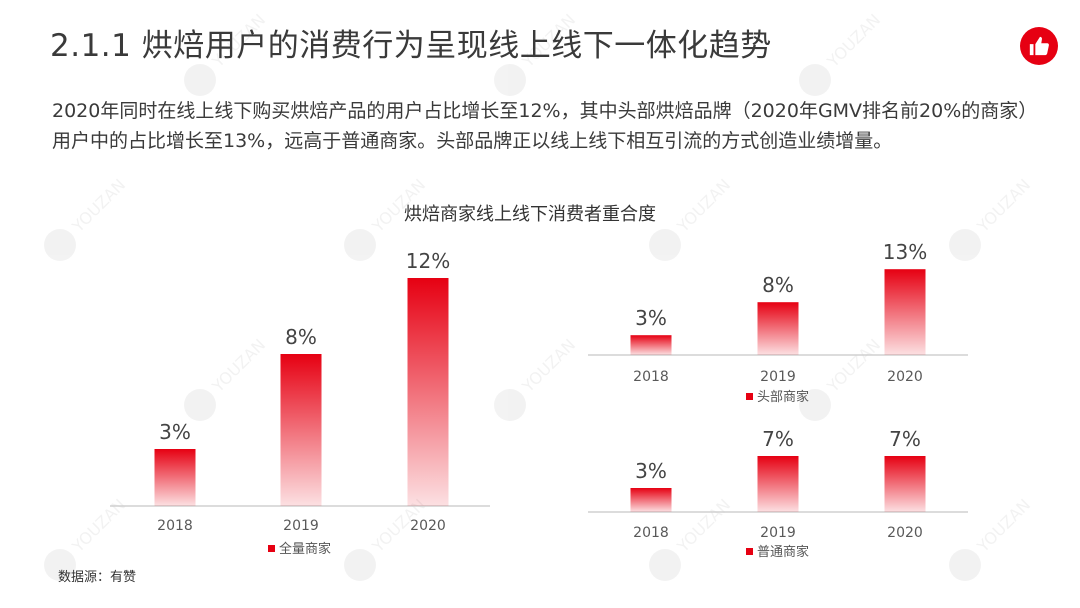 The height and width of the screenshot is (608, 1080). What do you see at coordinates (783, 397) in the screenshot?
I see `legend-label: 头部商家` at bounding box center [783, 397].